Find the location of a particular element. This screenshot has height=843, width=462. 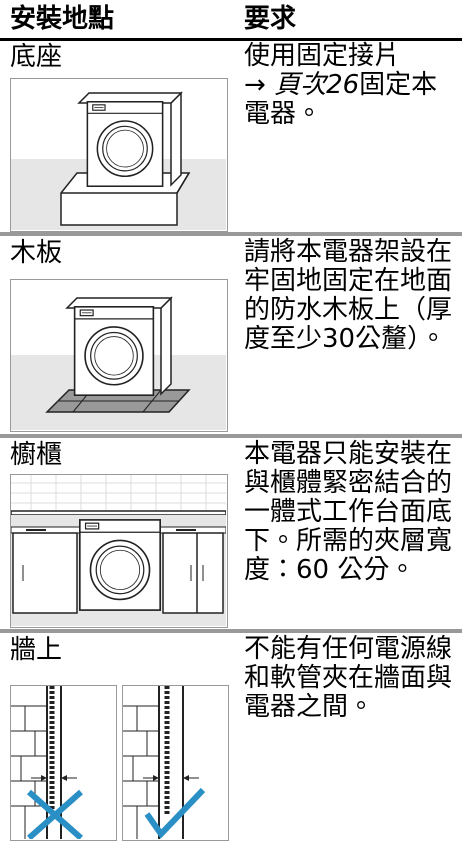

illustration-wall-wrong is located at coordinates (63, 763).